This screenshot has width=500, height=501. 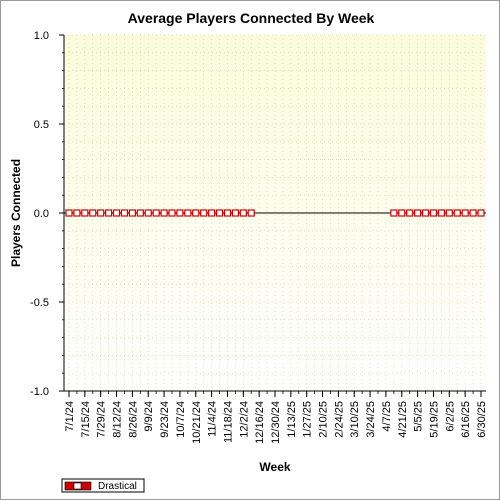 I want to click on x-tick-label: 4/7/25, so click(x=387, y=416).